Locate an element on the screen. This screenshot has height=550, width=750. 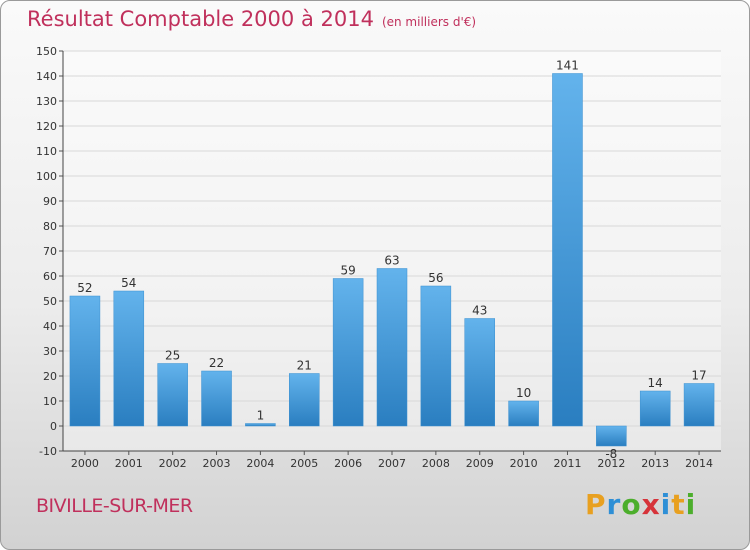
x-tick-label: 2012 is located at coordinates (611, 463).